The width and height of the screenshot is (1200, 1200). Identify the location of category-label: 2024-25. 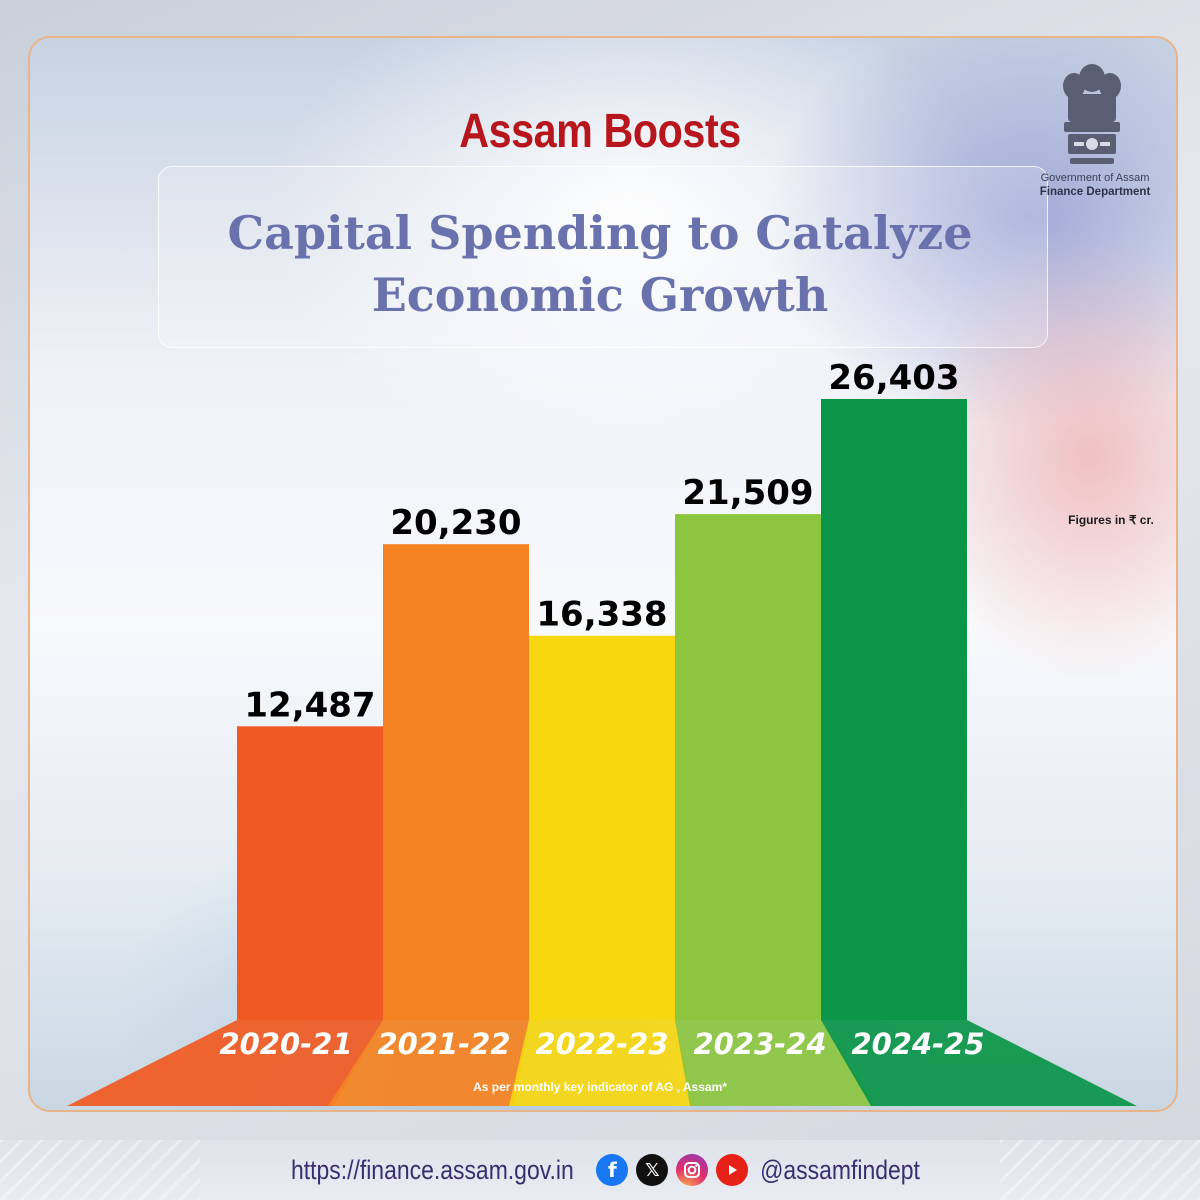
(917, 1044).